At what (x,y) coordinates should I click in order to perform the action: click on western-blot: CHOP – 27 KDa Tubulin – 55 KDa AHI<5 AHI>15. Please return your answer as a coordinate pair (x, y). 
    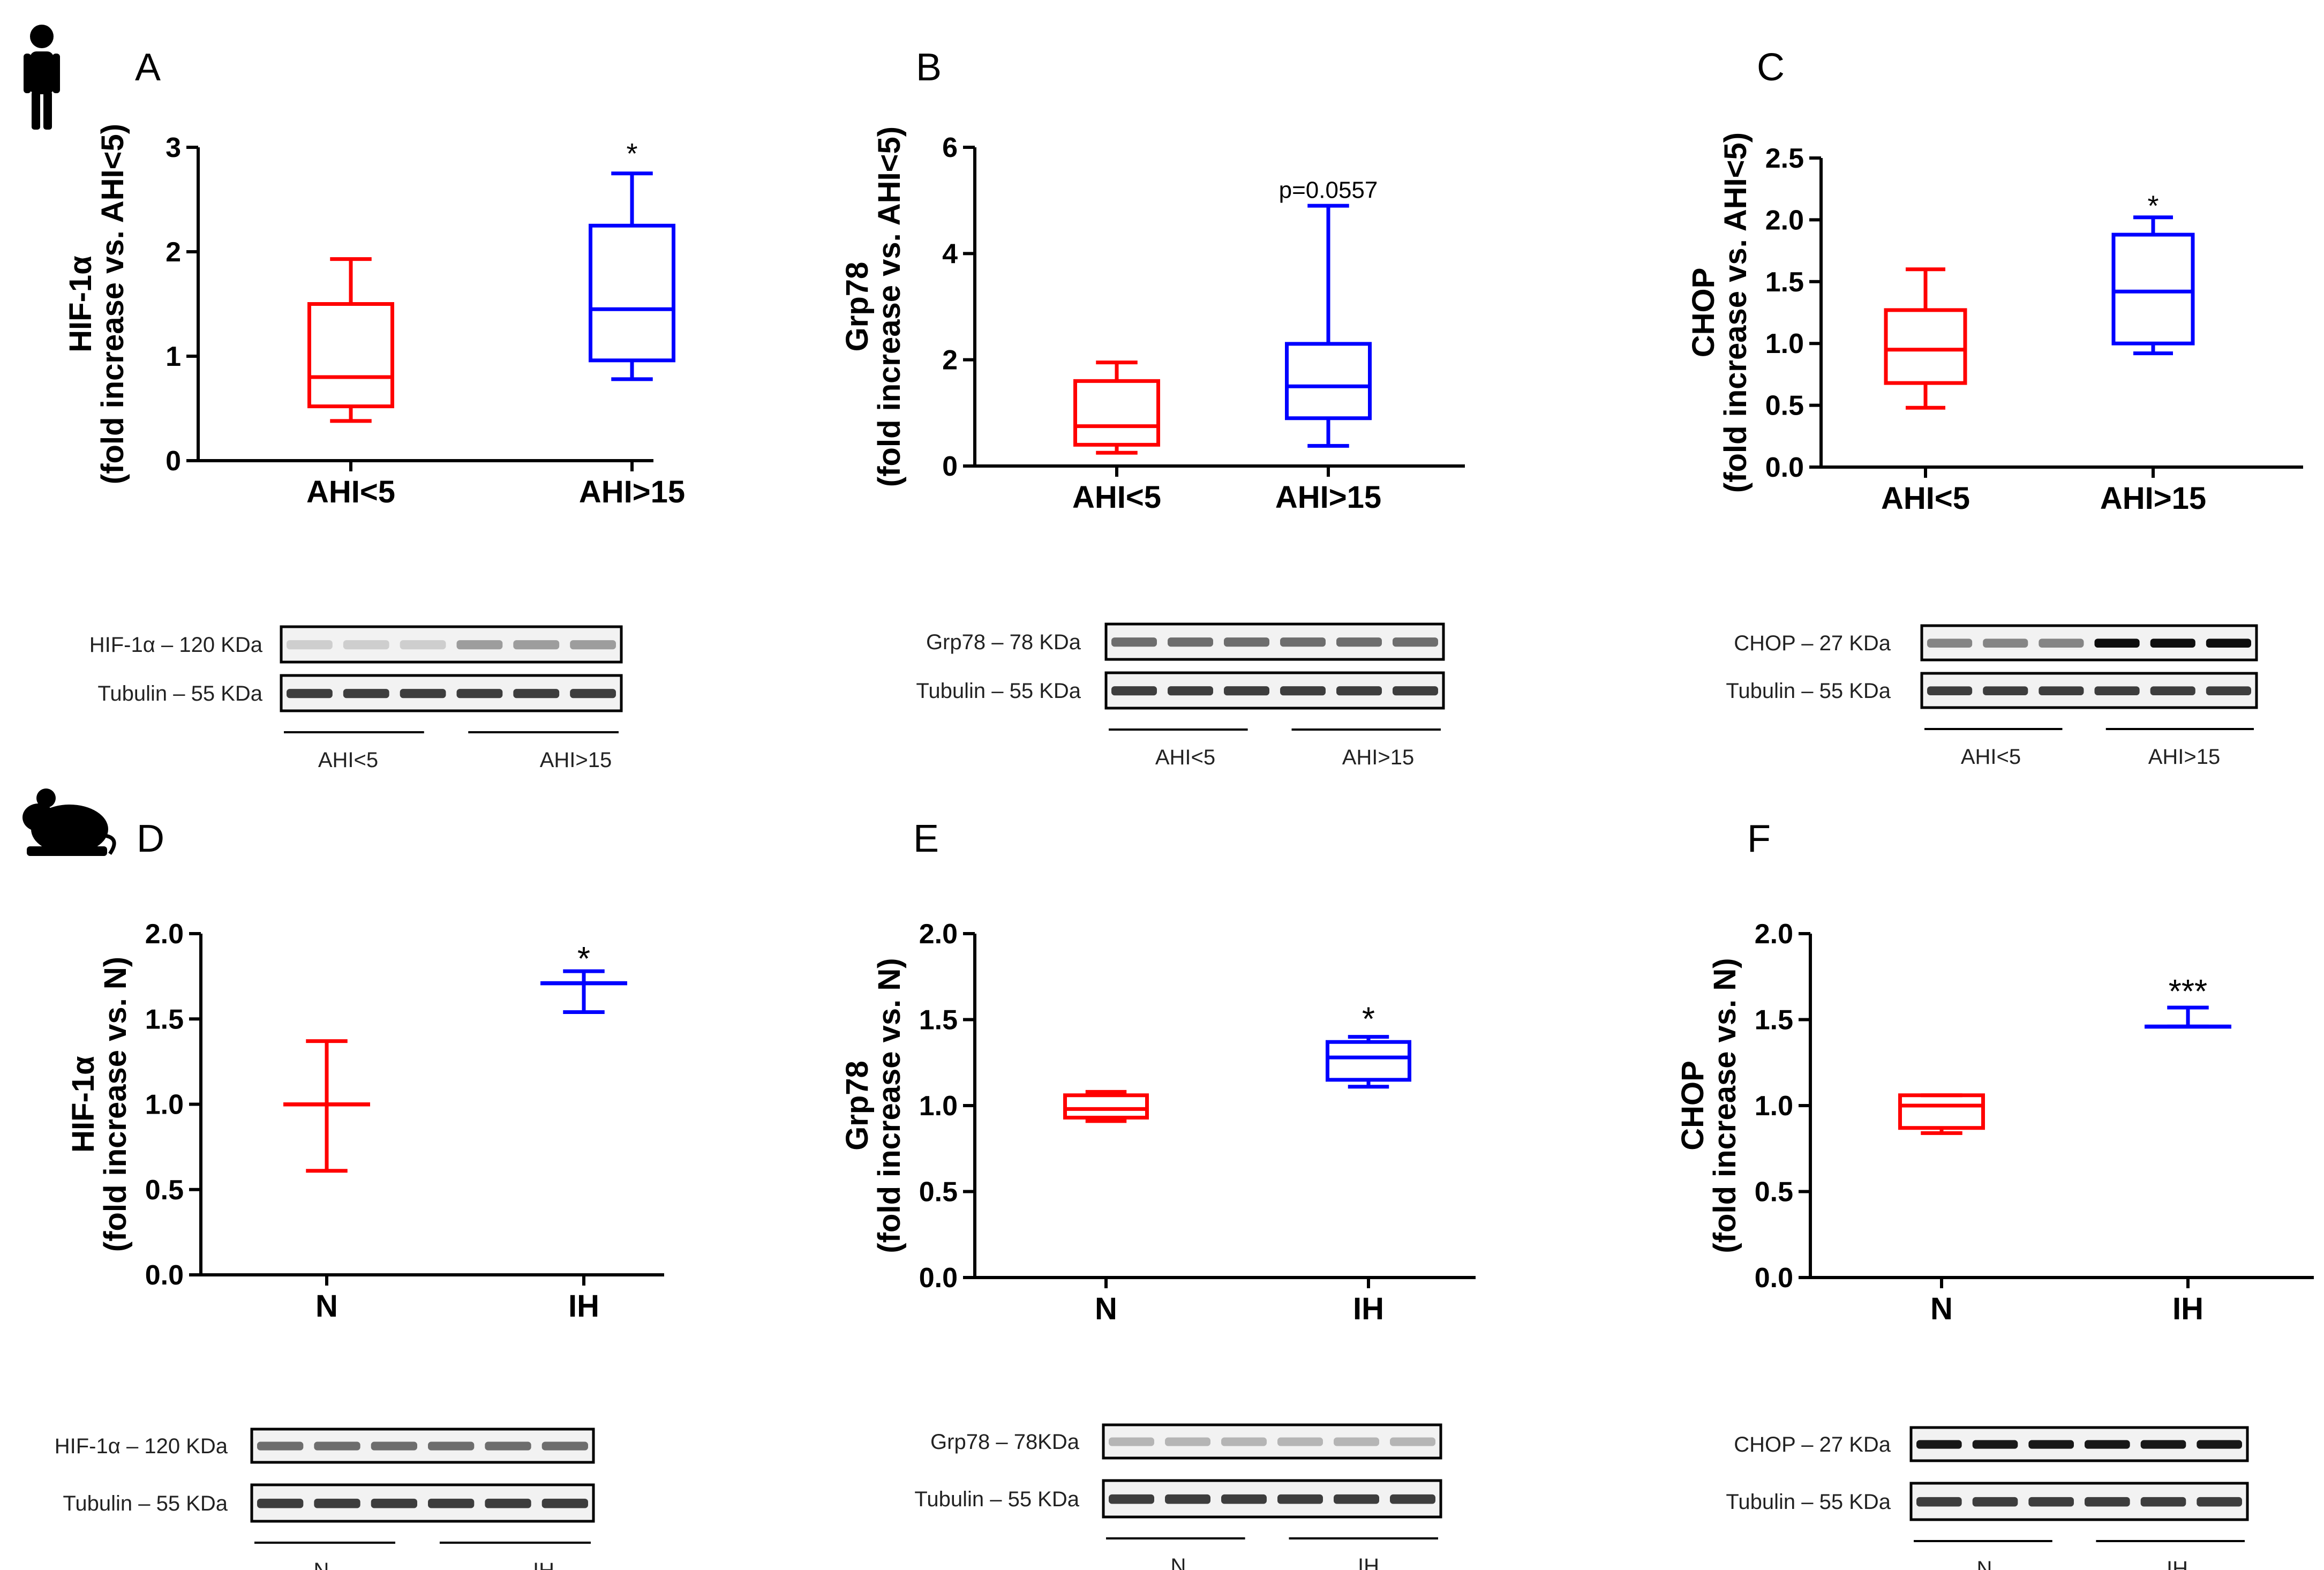
    Looking at the image, I should click on (1992, 696).